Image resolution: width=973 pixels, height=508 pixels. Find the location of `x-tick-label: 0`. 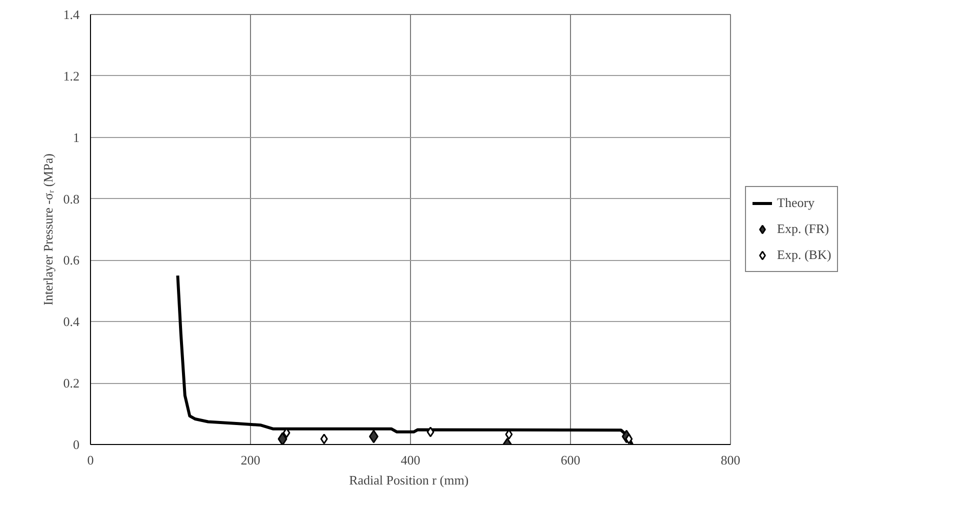

x-tick-label: 0 is located at coordinates (90, 460).